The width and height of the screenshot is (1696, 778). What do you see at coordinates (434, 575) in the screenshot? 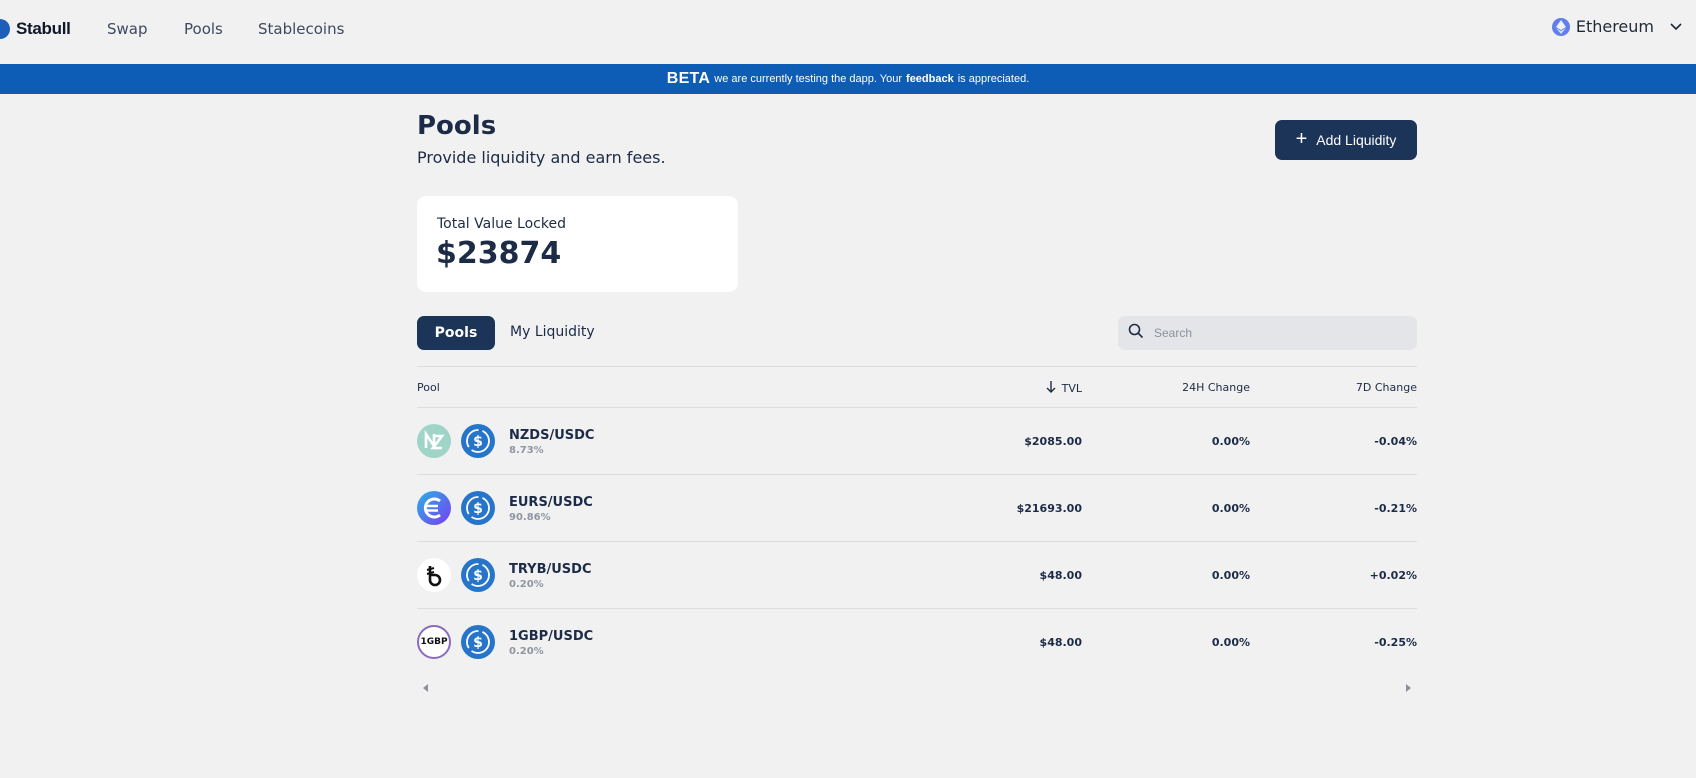
I see `tryb-icon` at bounding box center [434, 575].